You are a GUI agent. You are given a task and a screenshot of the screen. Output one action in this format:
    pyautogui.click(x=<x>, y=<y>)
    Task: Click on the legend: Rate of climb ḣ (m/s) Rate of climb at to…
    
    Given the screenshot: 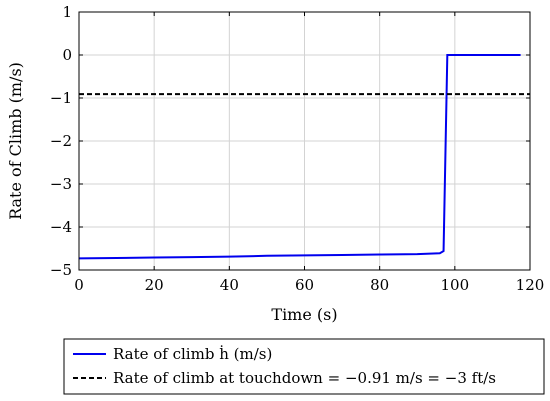 What is the action you would take?
    pyautogui.click(x=304, y=366)
    